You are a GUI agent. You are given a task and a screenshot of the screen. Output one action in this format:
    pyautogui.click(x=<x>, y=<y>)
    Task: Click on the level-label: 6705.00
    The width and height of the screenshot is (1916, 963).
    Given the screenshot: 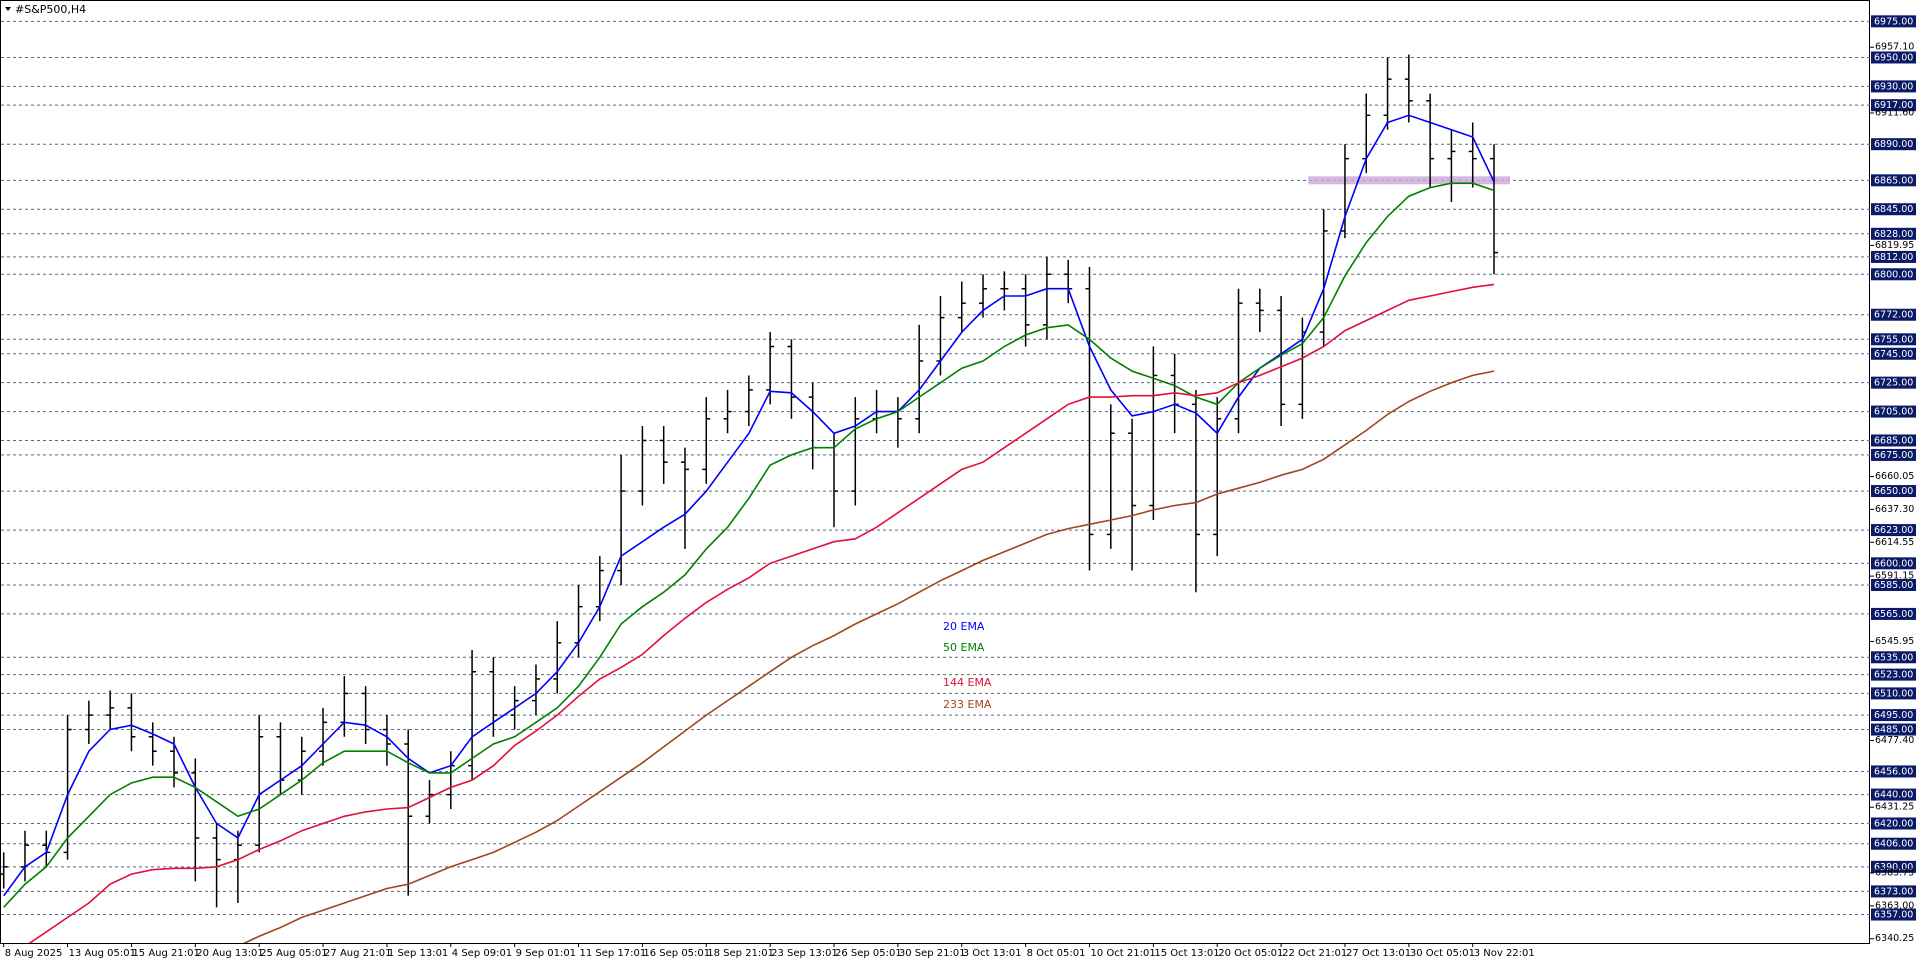 What is the action you would take?
    pyautogui.click(x=1893, y=412)
    